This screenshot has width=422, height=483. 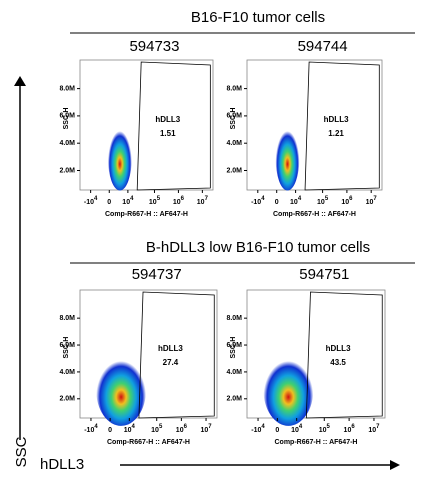 What do you see at coordinates (258, 17) in the screenshot?
I see `section-title: B16-F10 tumor cells` at bounding box center [258, 17].